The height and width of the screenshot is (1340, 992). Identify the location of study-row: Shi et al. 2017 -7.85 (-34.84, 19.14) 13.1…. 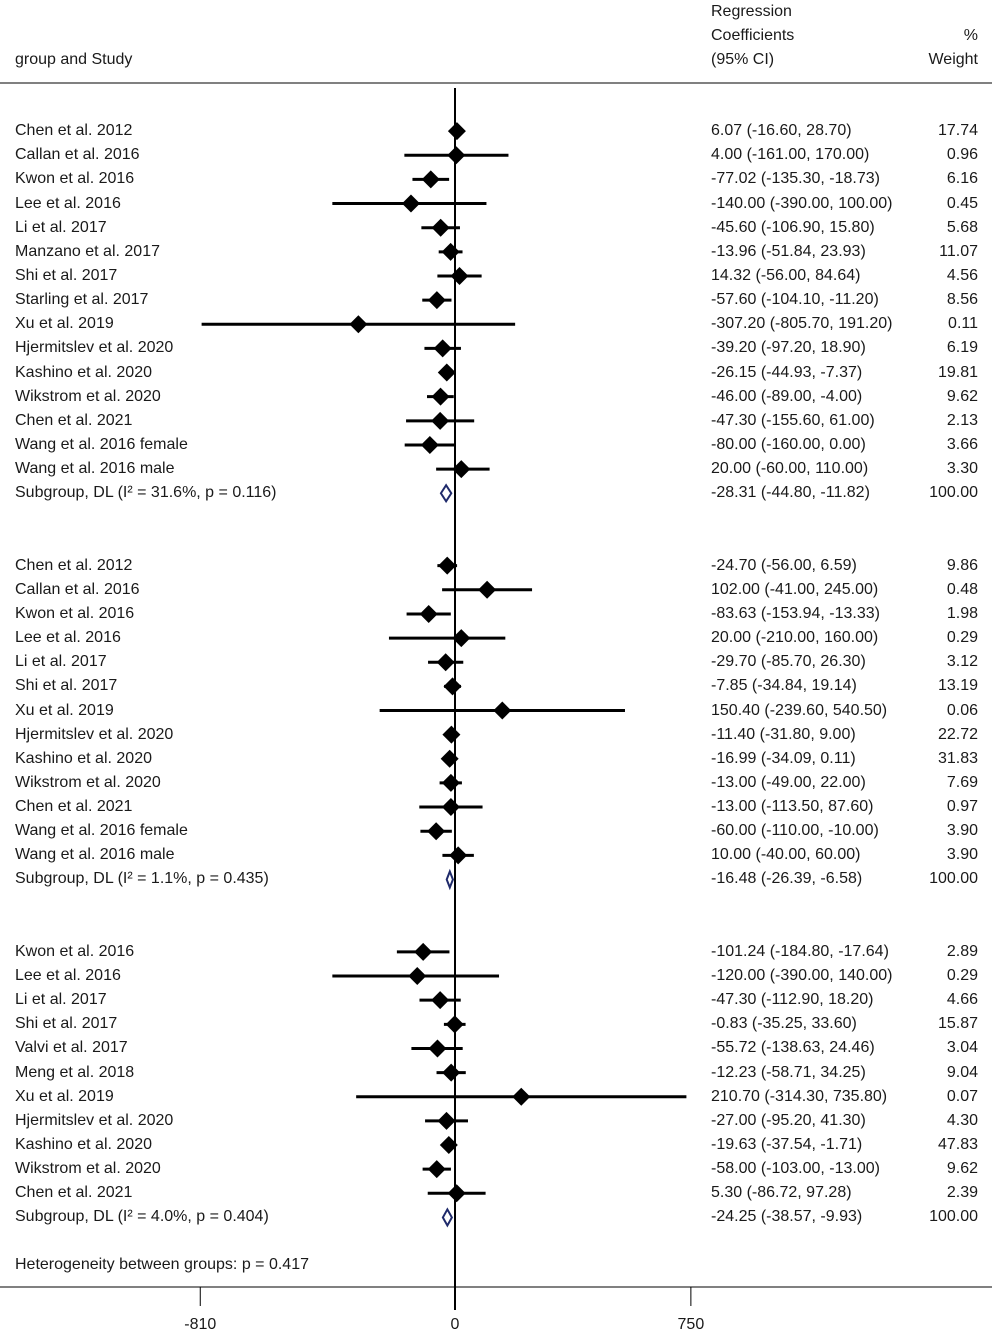
(496, 686).